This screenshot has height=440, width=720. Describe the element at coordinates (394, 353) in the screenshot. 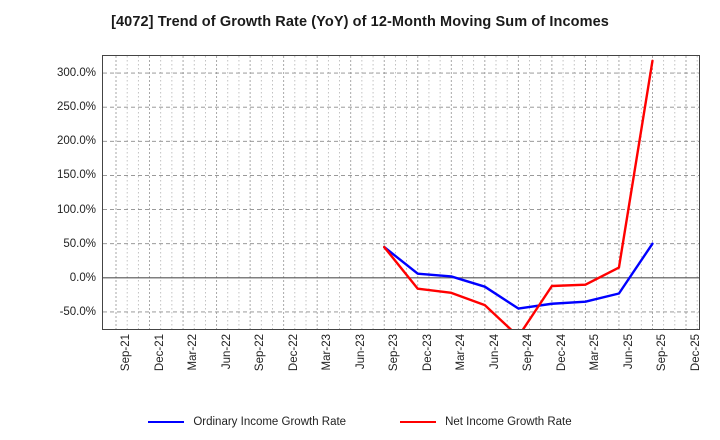

I see `x-axis-tick-label: Sep-23` at that location.